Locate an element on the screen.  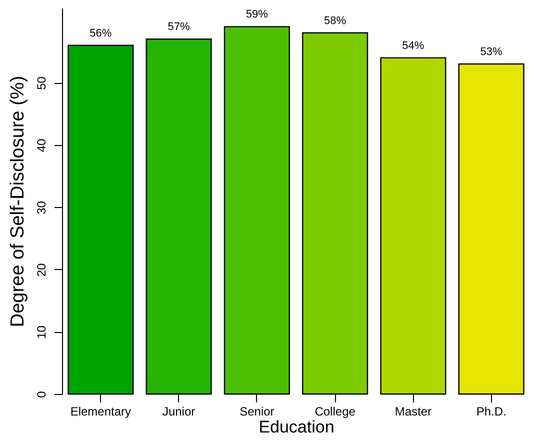
data-label: 56% is located at coordinates (101, 33).